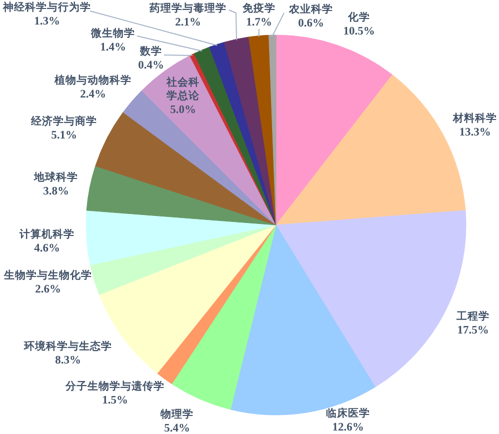  What do you see at coordinates (473, 330) in the screenshot?
I see `data-label: 17.5%` at bounding box center [473, 330].